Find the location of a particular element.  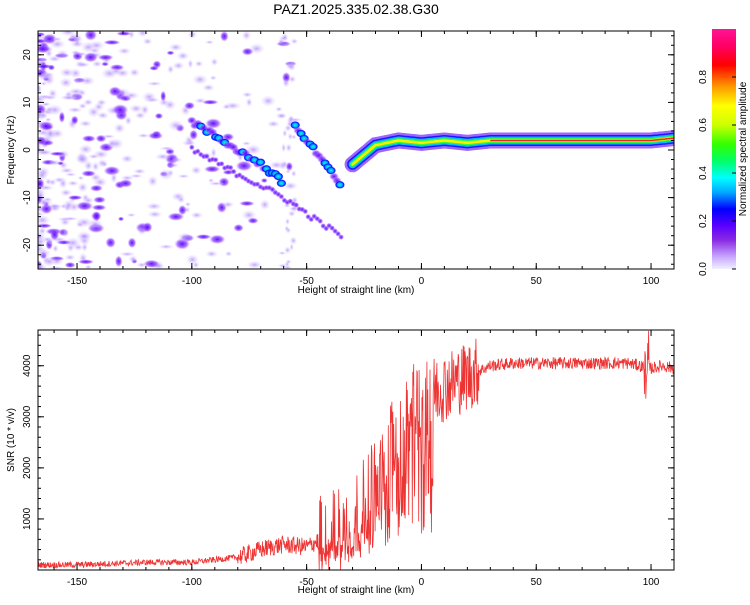

colorbar-tick-label: 0.6 is located at coordinates (703, 125).